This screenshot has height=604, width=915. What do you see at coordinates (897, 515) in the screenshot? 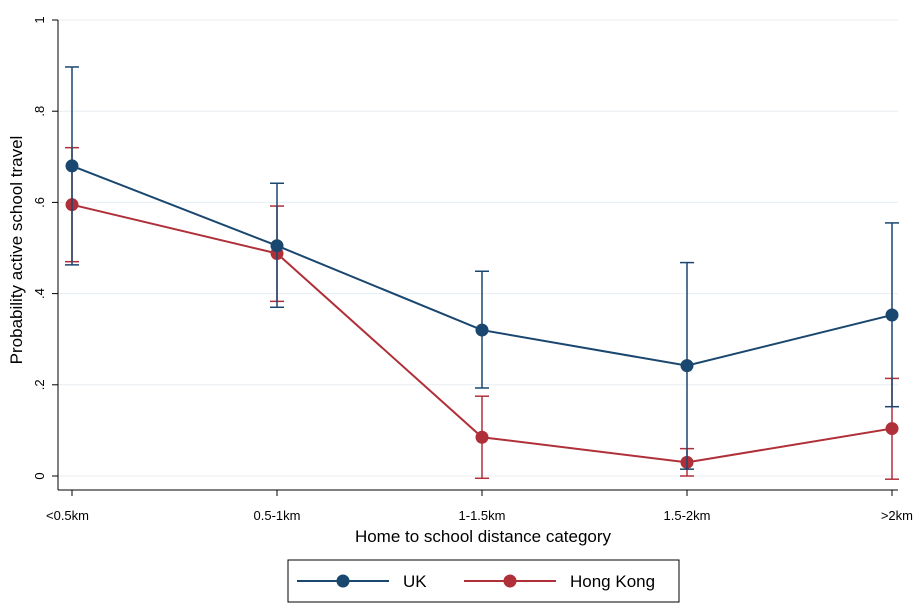
I see `x-tick-label: >2km` at bounding box center [897, 515].